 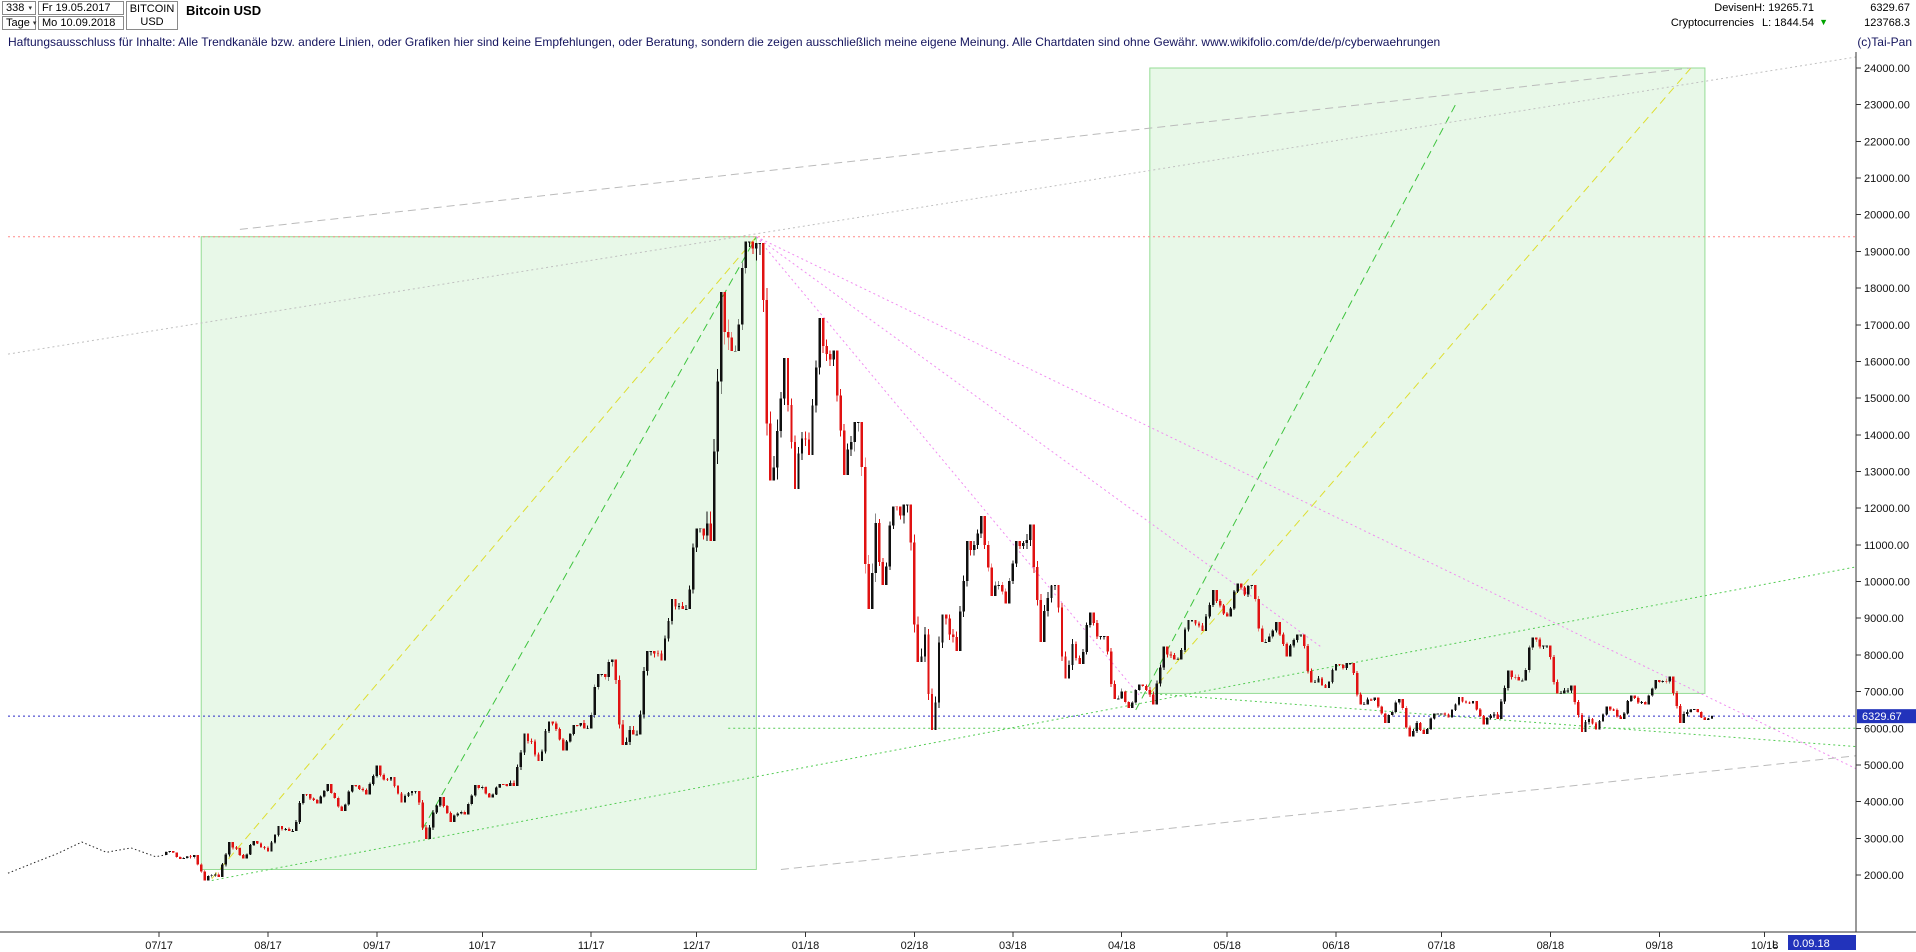 I want to click on price-tick-label: 22000.00, so click(x=1887, y=142).